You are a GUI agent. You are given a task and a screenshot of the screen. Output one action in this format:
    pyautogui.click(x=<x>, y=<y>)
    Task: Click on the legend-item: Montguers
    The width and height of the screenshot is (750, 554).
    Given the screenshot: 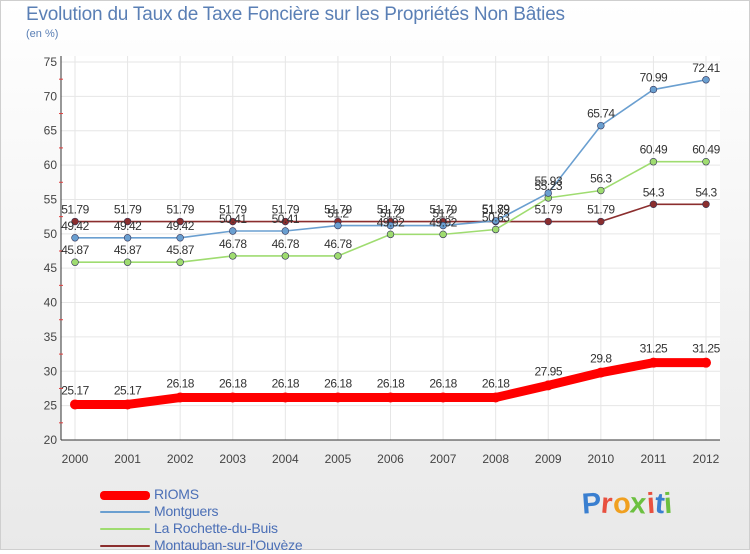 What is the action you would take?
    pyautogui.click(x=230, y=511)
    